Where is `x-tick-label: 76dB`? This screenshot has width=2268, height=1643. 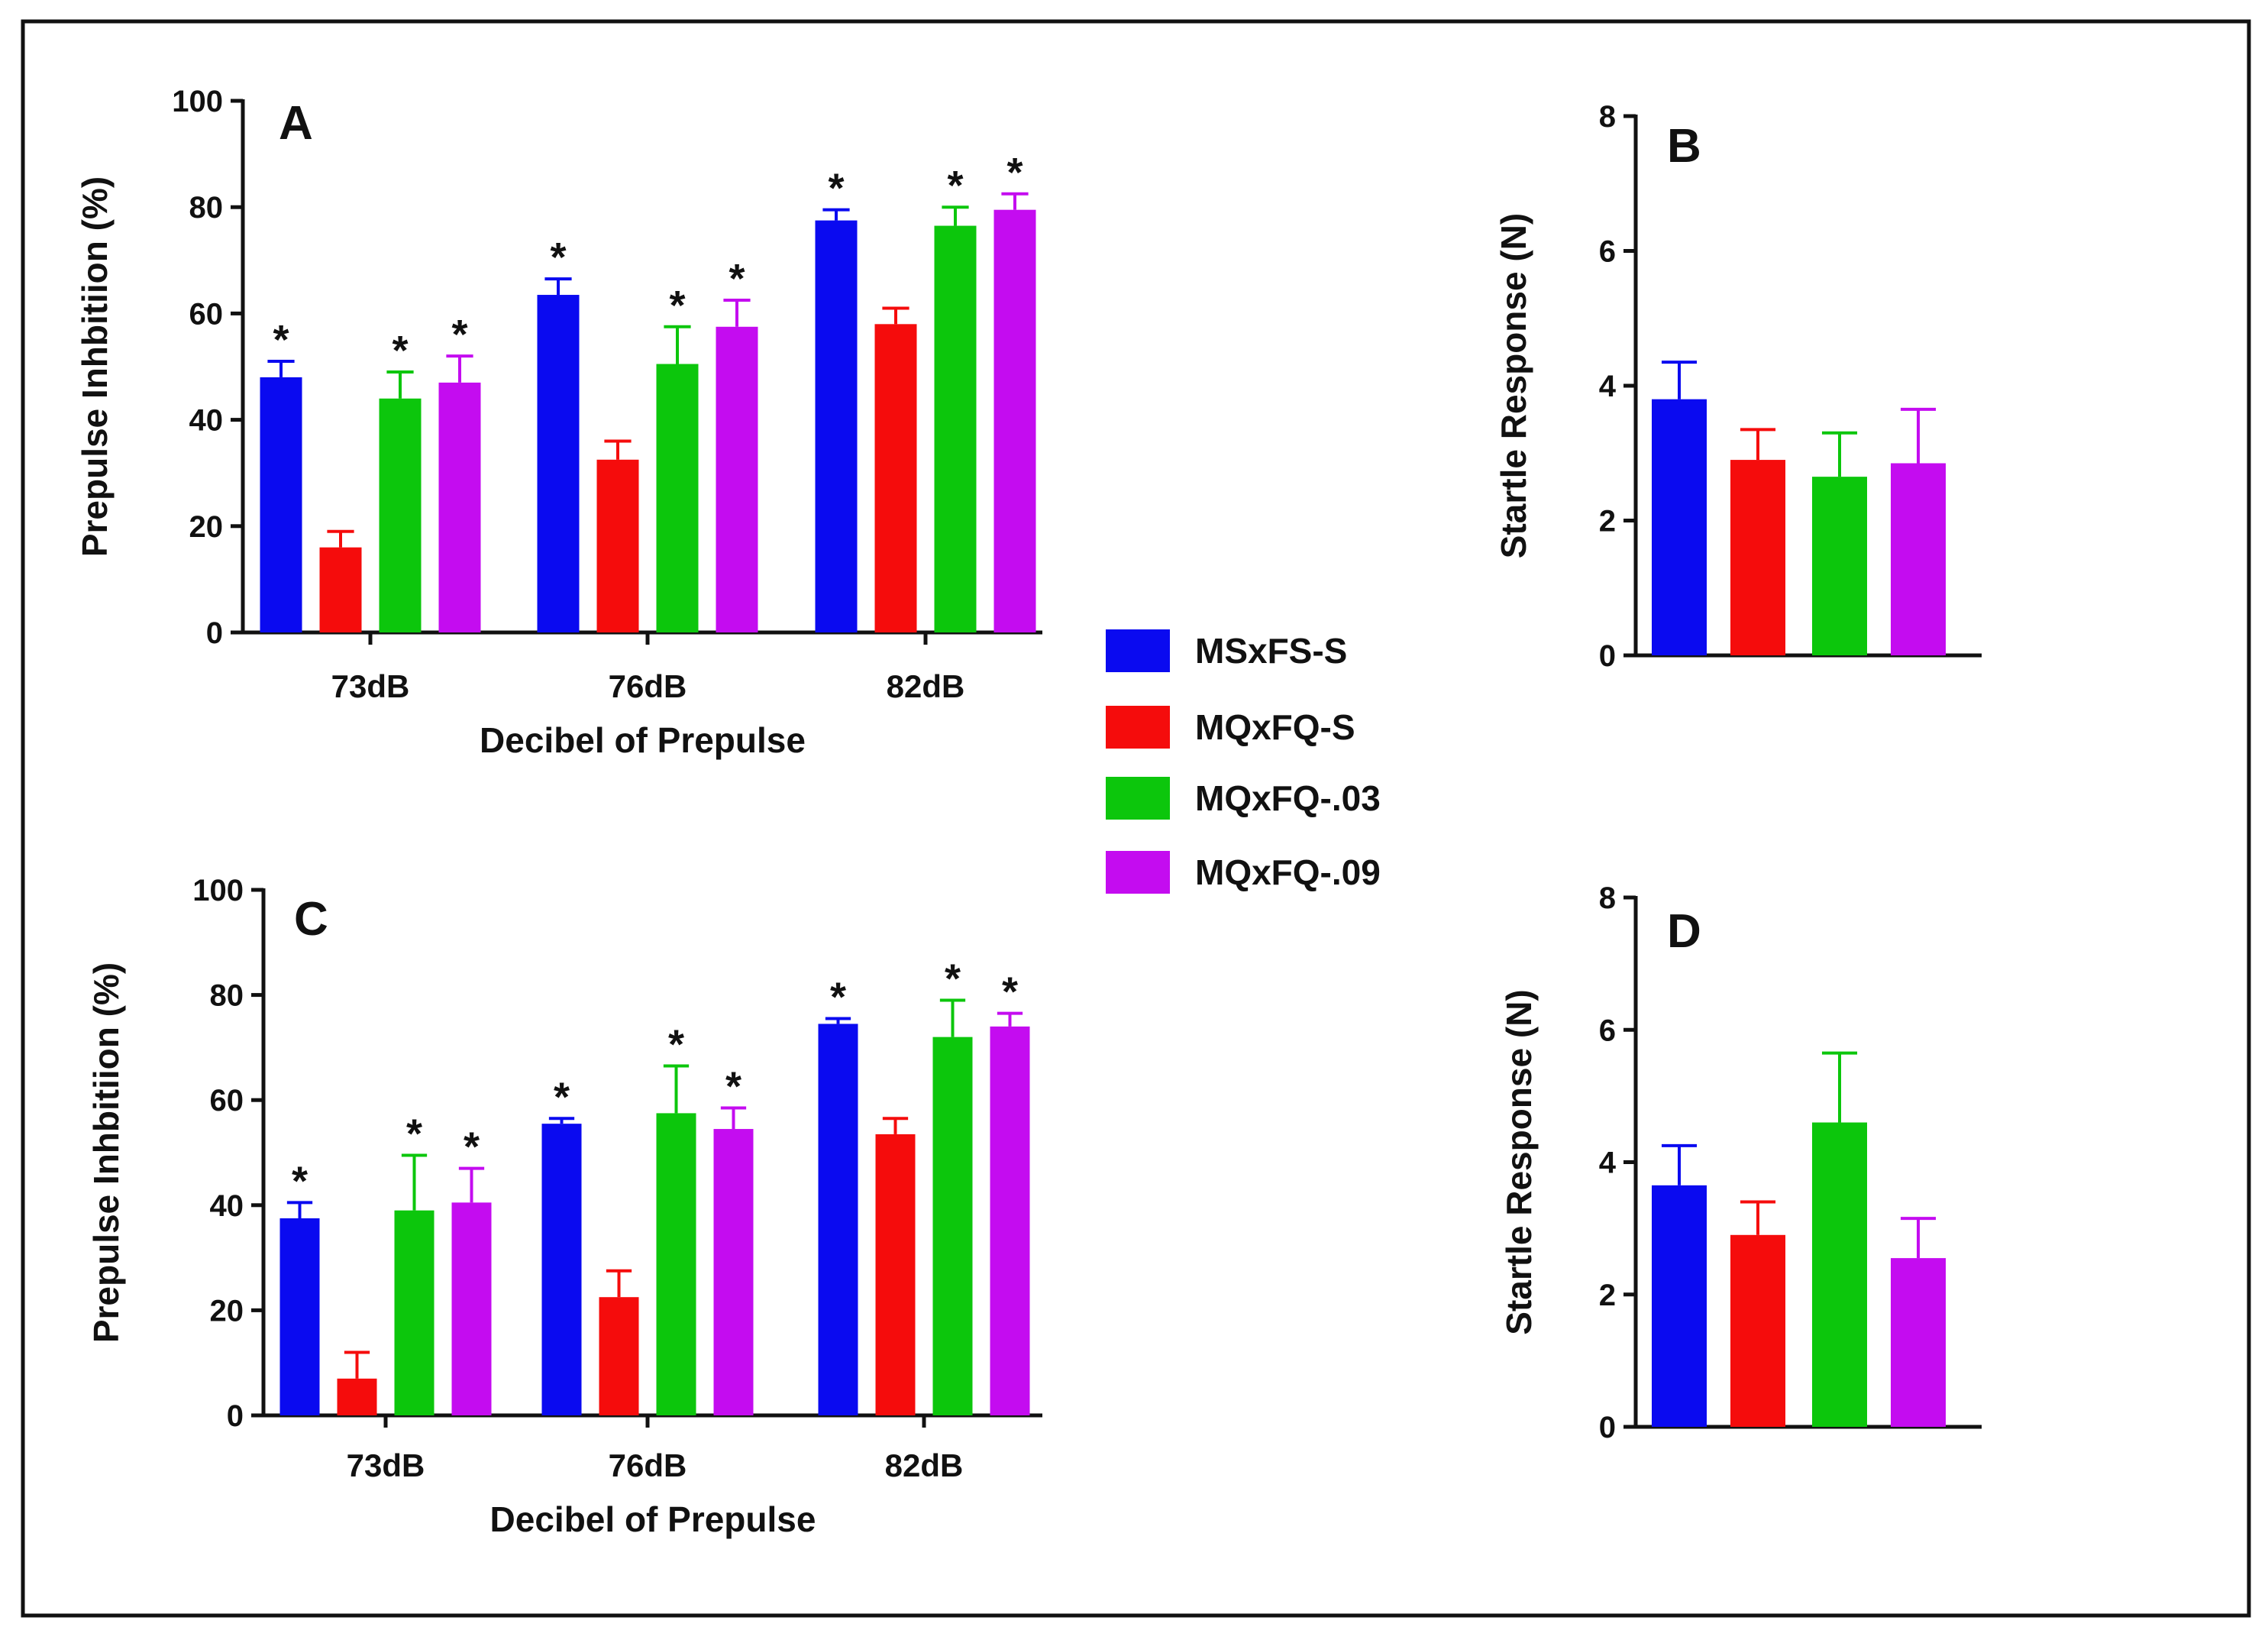
x-tick-label: 76dB is located at coordinates (648, 686).